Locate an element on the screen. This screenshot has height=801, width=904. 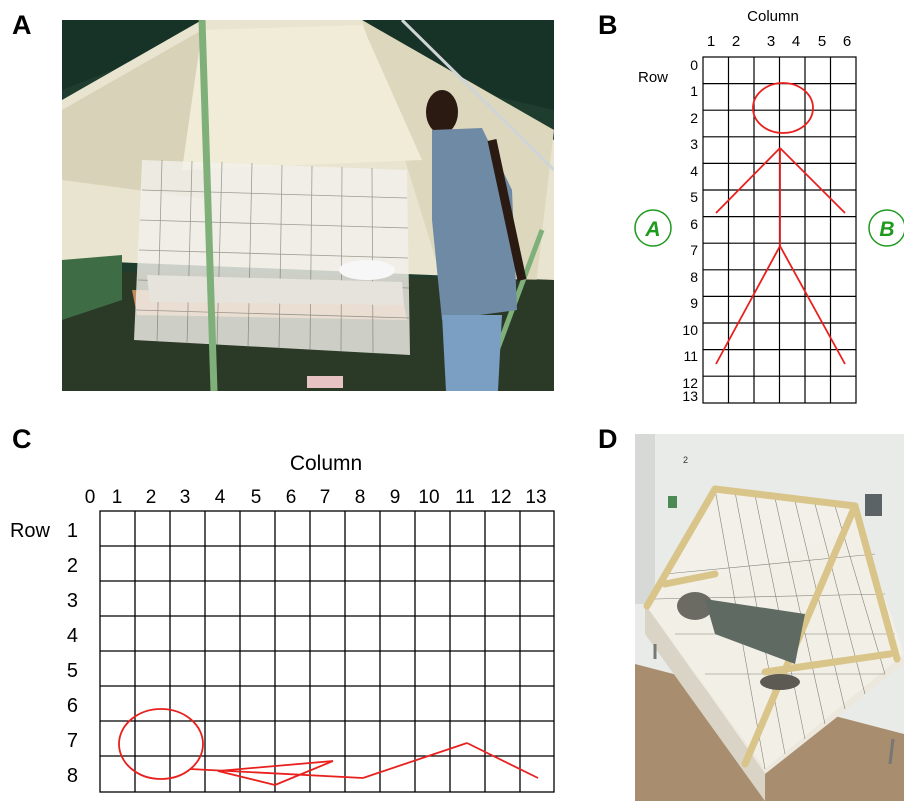
panel-b-row-label: 12 is located at coordinates (690, 383).